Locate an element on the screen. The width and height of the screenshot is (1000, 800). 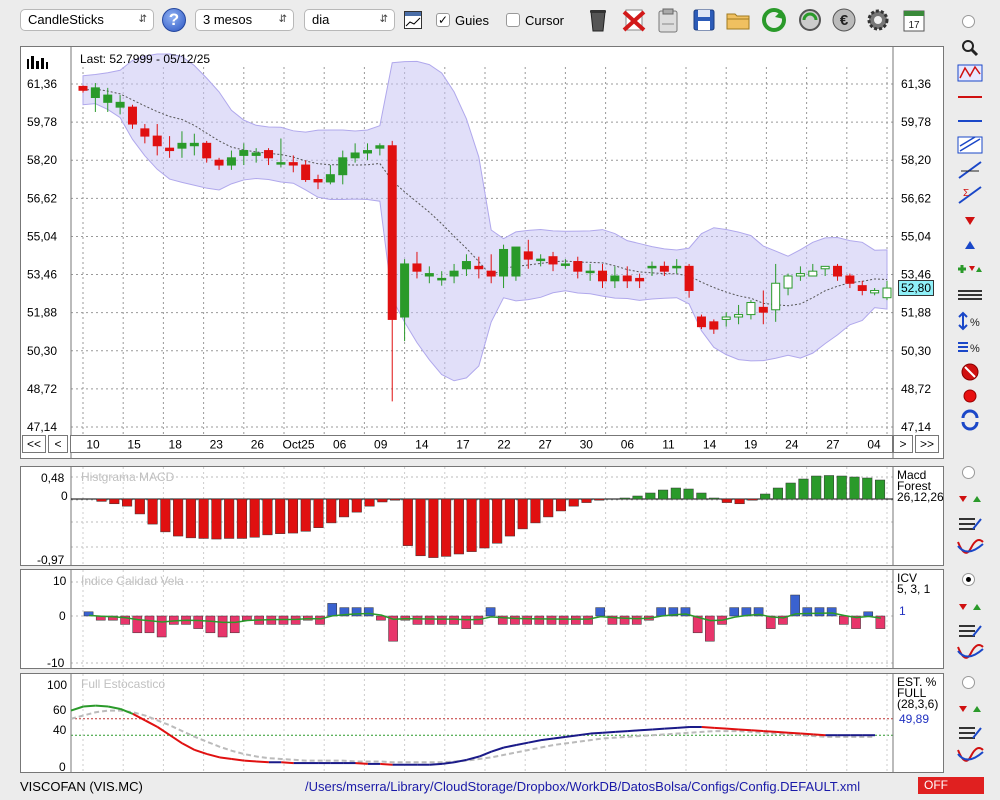
arrow-down-tool-button is located at coordinates (970, 221).